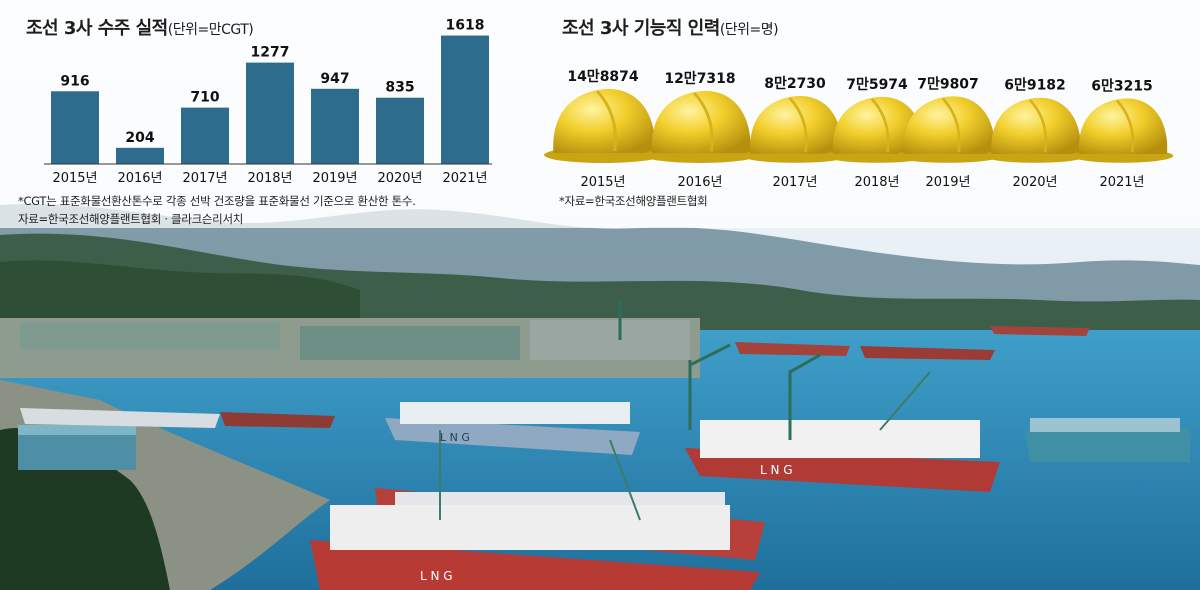 The height and width of the screenshot is (590, 1200). I want to click on orders-value-label: 204, so click(139, 138).